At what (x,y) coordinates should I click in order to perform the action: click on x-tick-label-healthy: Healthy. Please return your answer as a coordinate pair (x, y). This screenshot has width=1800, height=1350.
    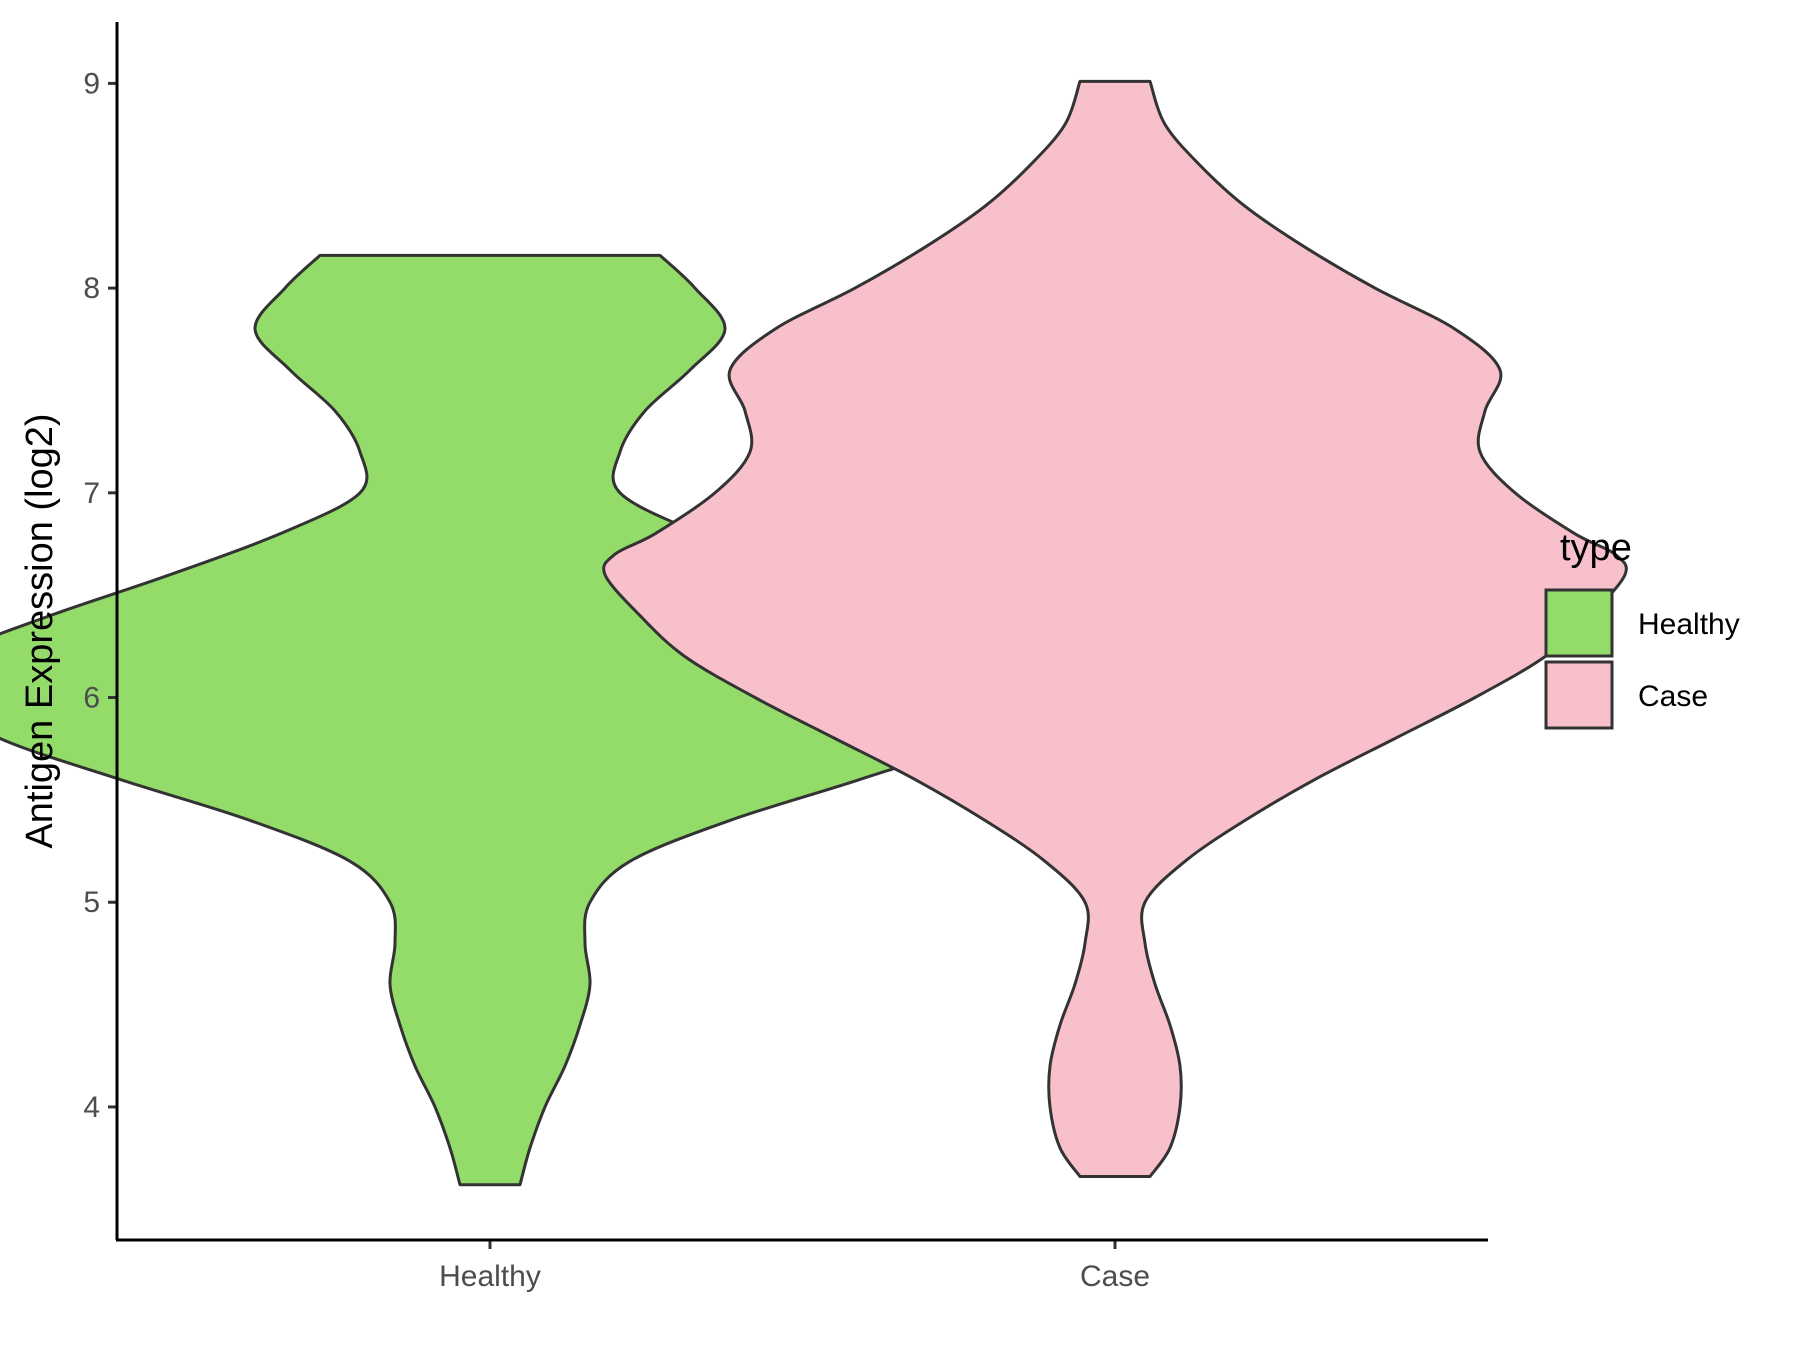
    Looking at the image, I should click on (490, 1276).